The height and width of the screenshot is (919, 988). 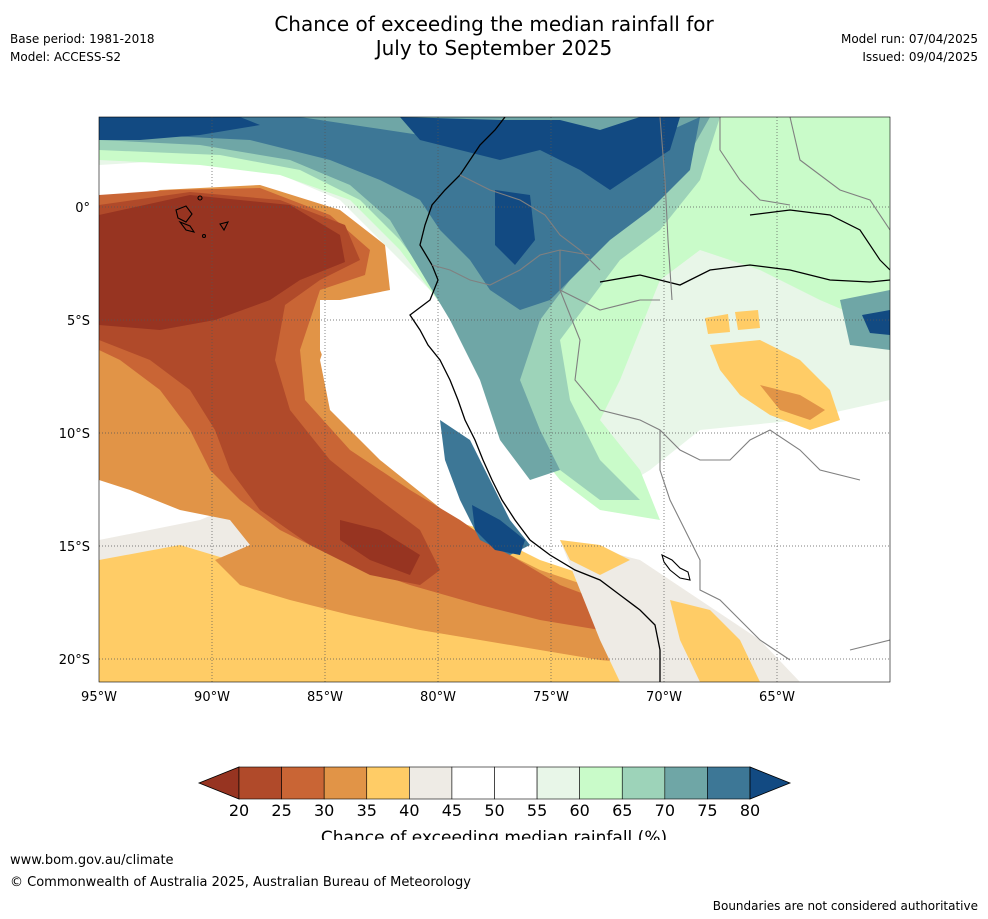 I want to click on lon-label-80w: 80°W, so click(x=438, y=697).